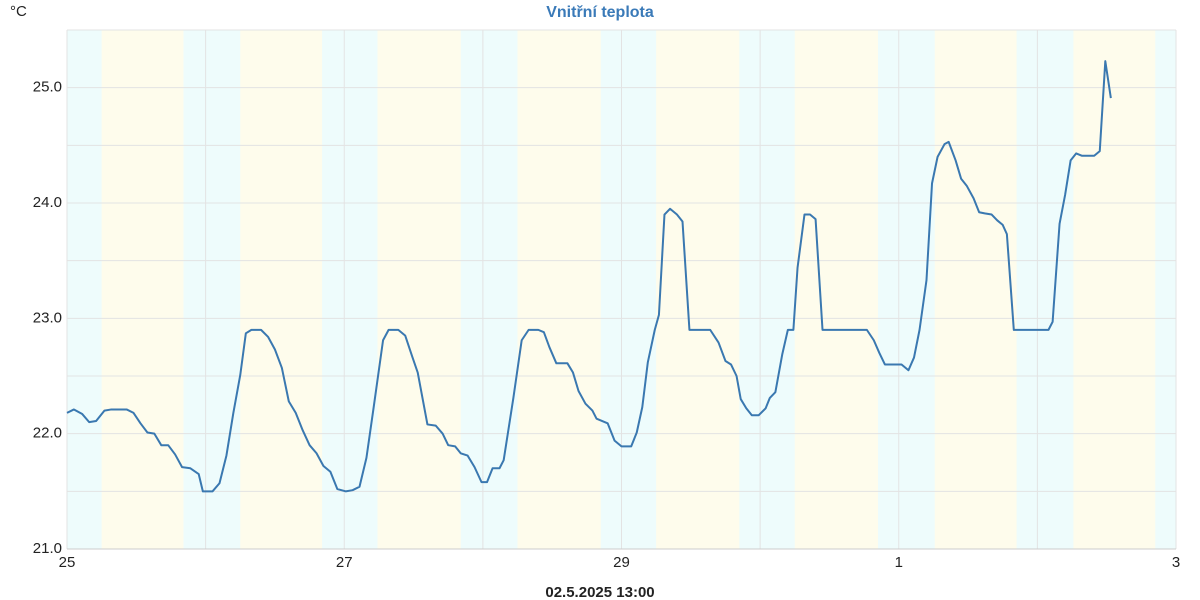  I want to click on y-unit: °C, so click(18, 11).